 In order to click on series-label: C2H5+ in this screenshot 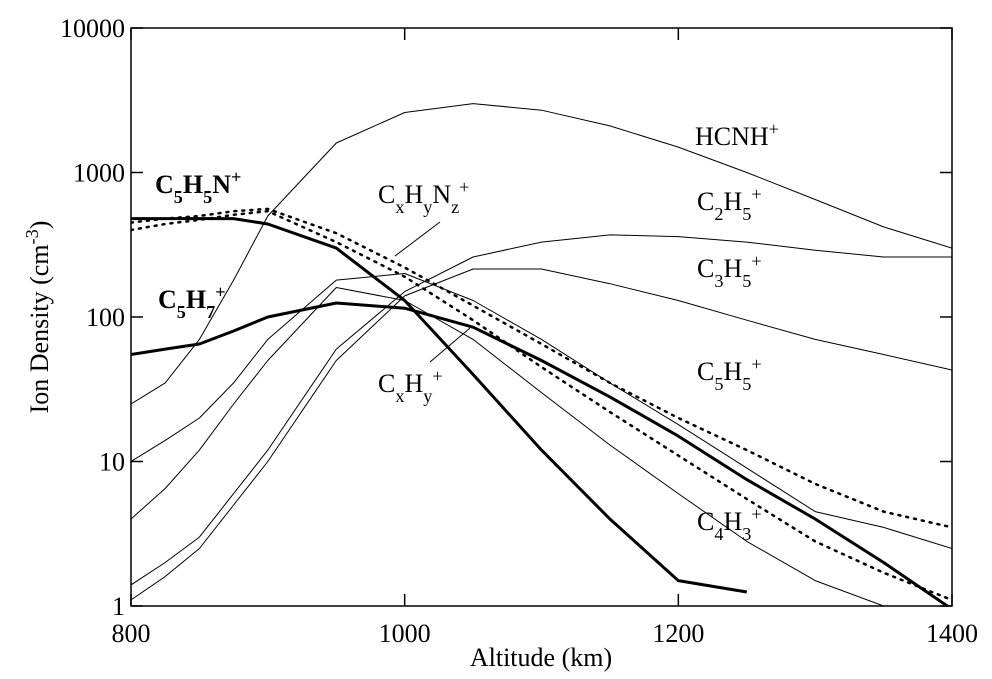, I will do `click(729, 204)`.